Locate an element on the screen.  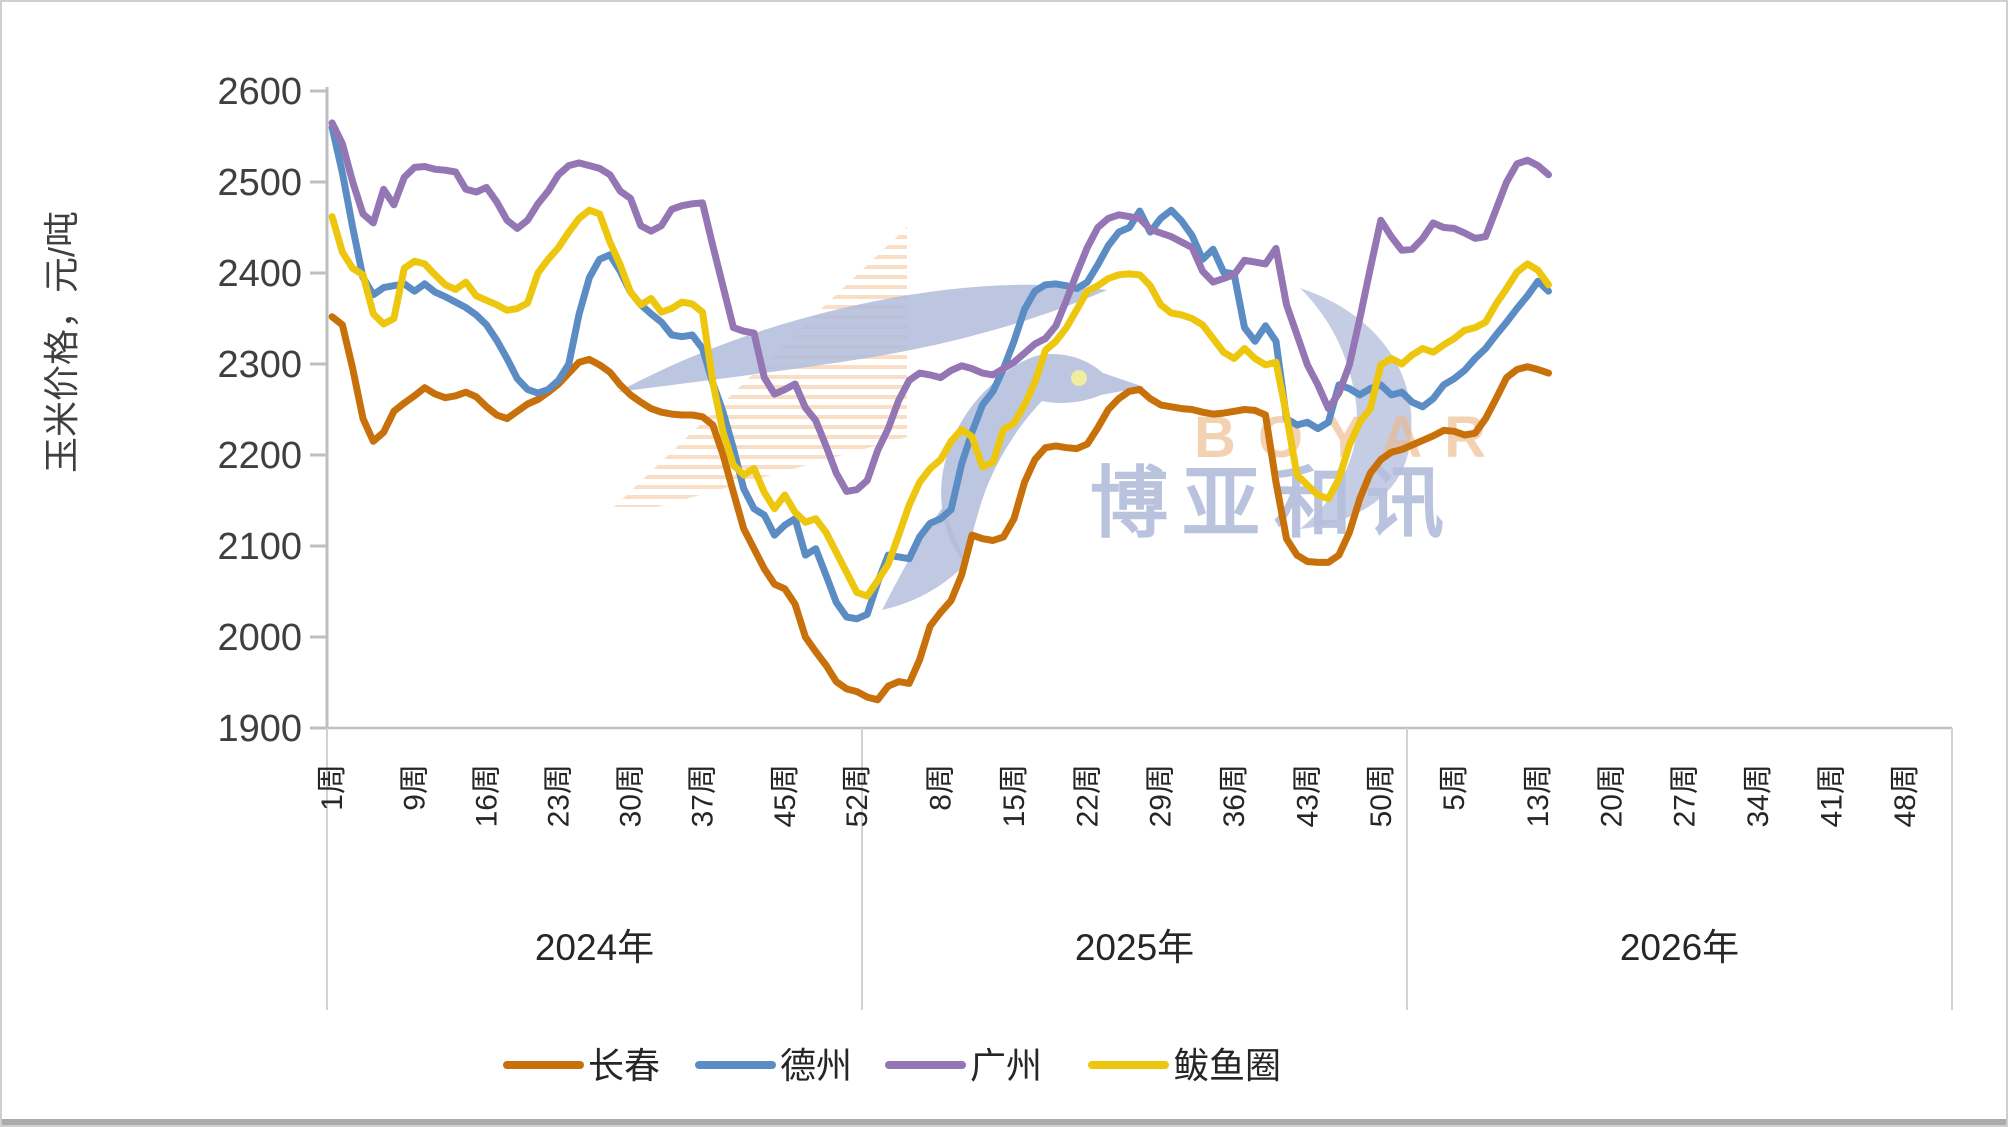
x-axis-week-label: 9周 is located at coordinates (414, 787).